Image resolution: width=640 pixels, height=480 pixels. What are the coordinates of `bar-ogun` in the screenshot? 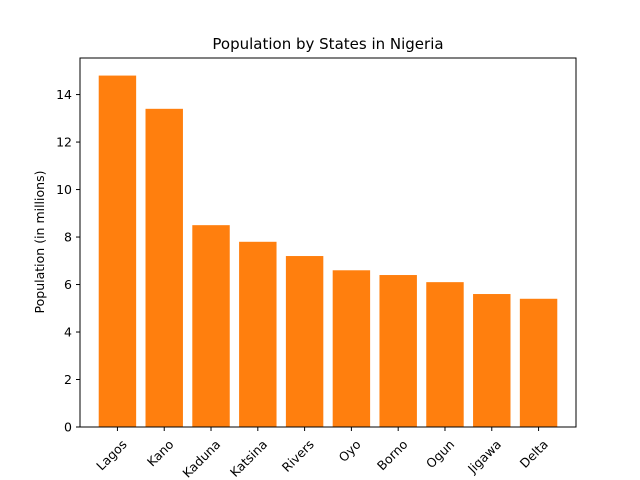 It's located at (445, 354).